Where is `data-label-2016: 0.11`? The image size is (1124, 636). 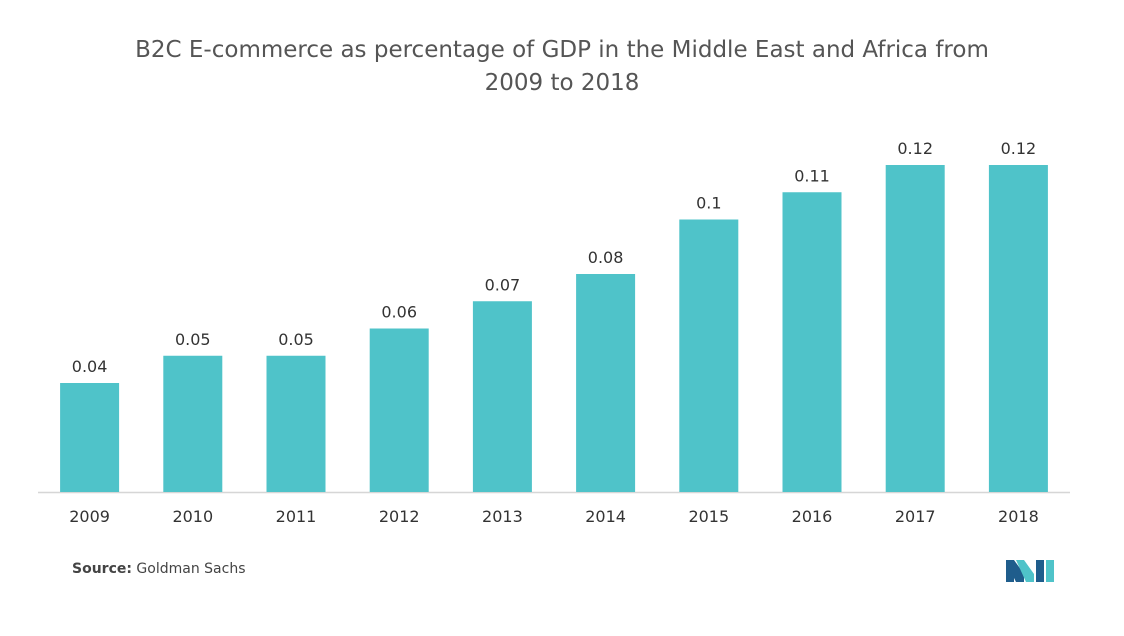
data-label-2016: 0.11 is located at coordinates (812, 175).